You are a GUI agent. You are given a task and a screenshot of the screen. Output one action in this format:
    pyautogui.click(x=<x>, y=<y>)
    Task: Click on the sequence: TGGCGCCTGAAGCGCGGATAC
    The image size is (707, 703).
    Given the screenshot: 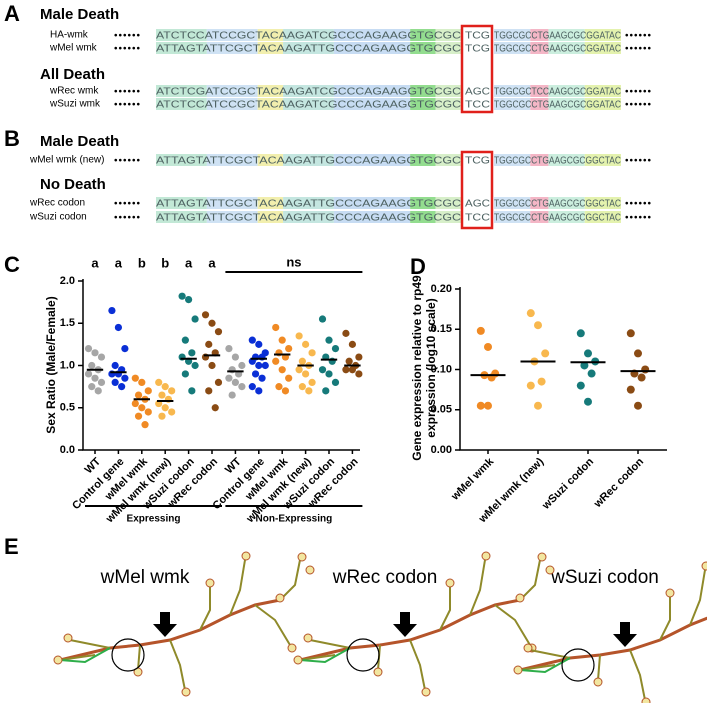 What is the action you would take?
    pyautogui.click(x=557, y=105)
    